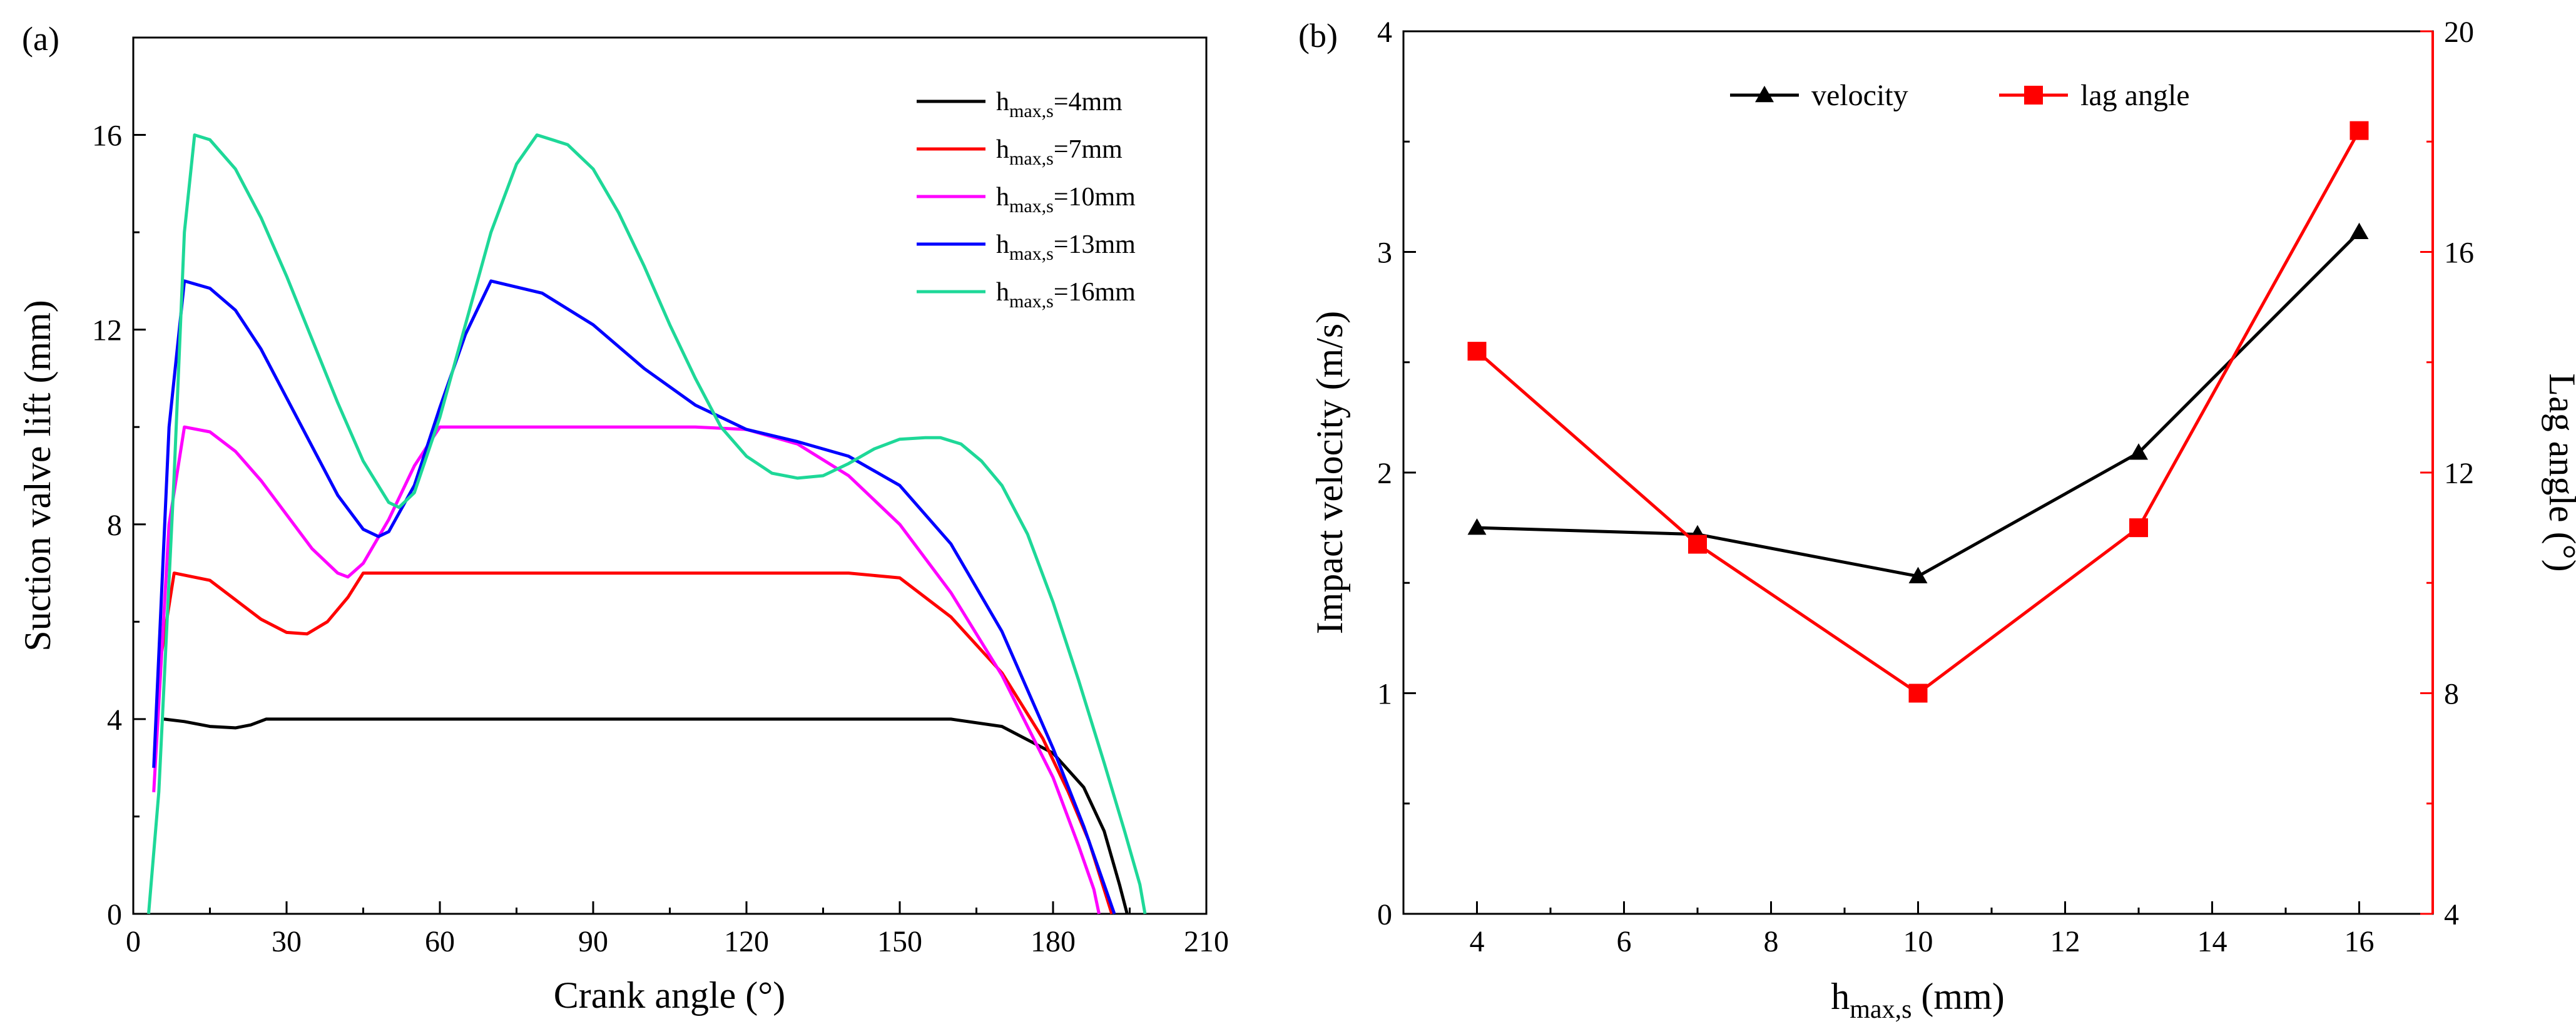 Image resolution: width=2576 pixels, height=1029 pixels. Describe the element at coordinates (1918, 941) in the screenshot. I see `panel-b-x-tick-label: 10` at that location.